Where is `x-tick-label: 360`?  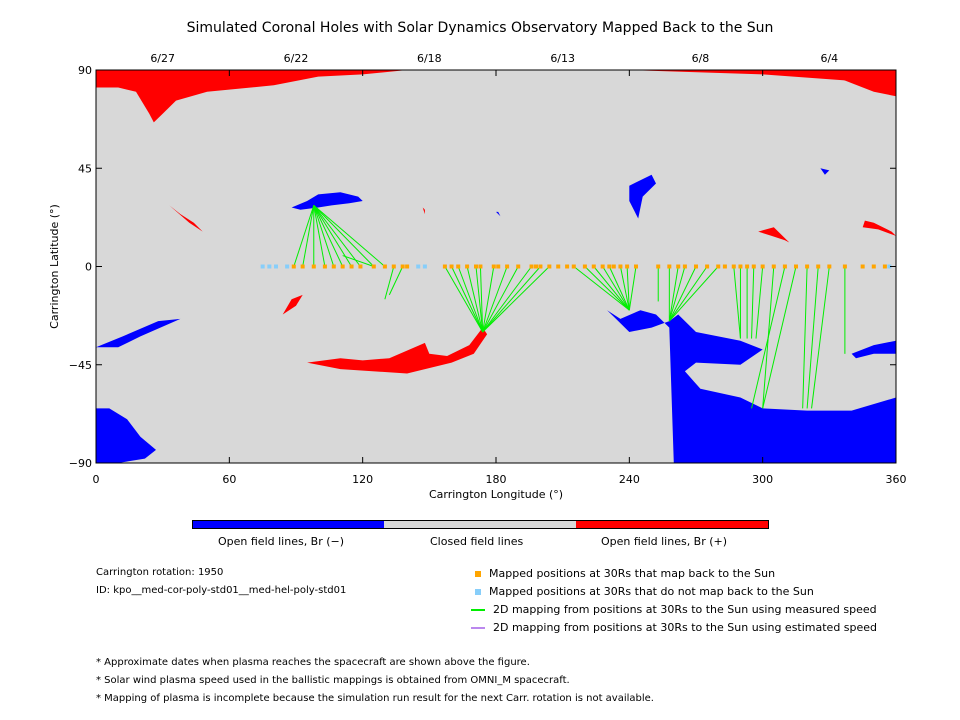 x-tick-label: 360 is located at coordinates (896, 479).